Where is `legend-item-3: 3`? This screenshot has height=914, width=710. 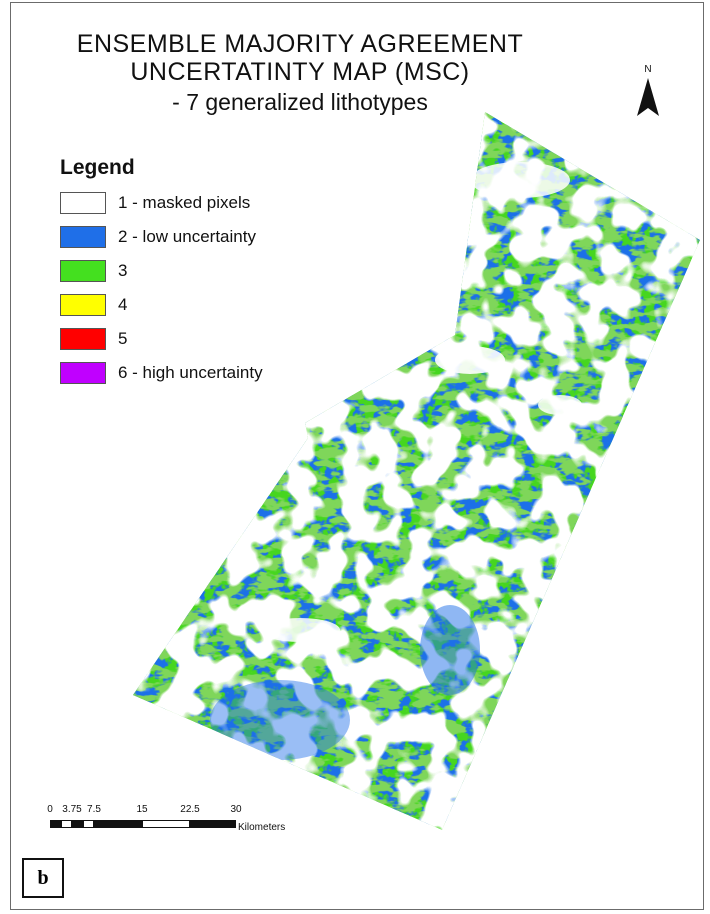 legend-item-3: 3 is located at coordinates (97, 277).